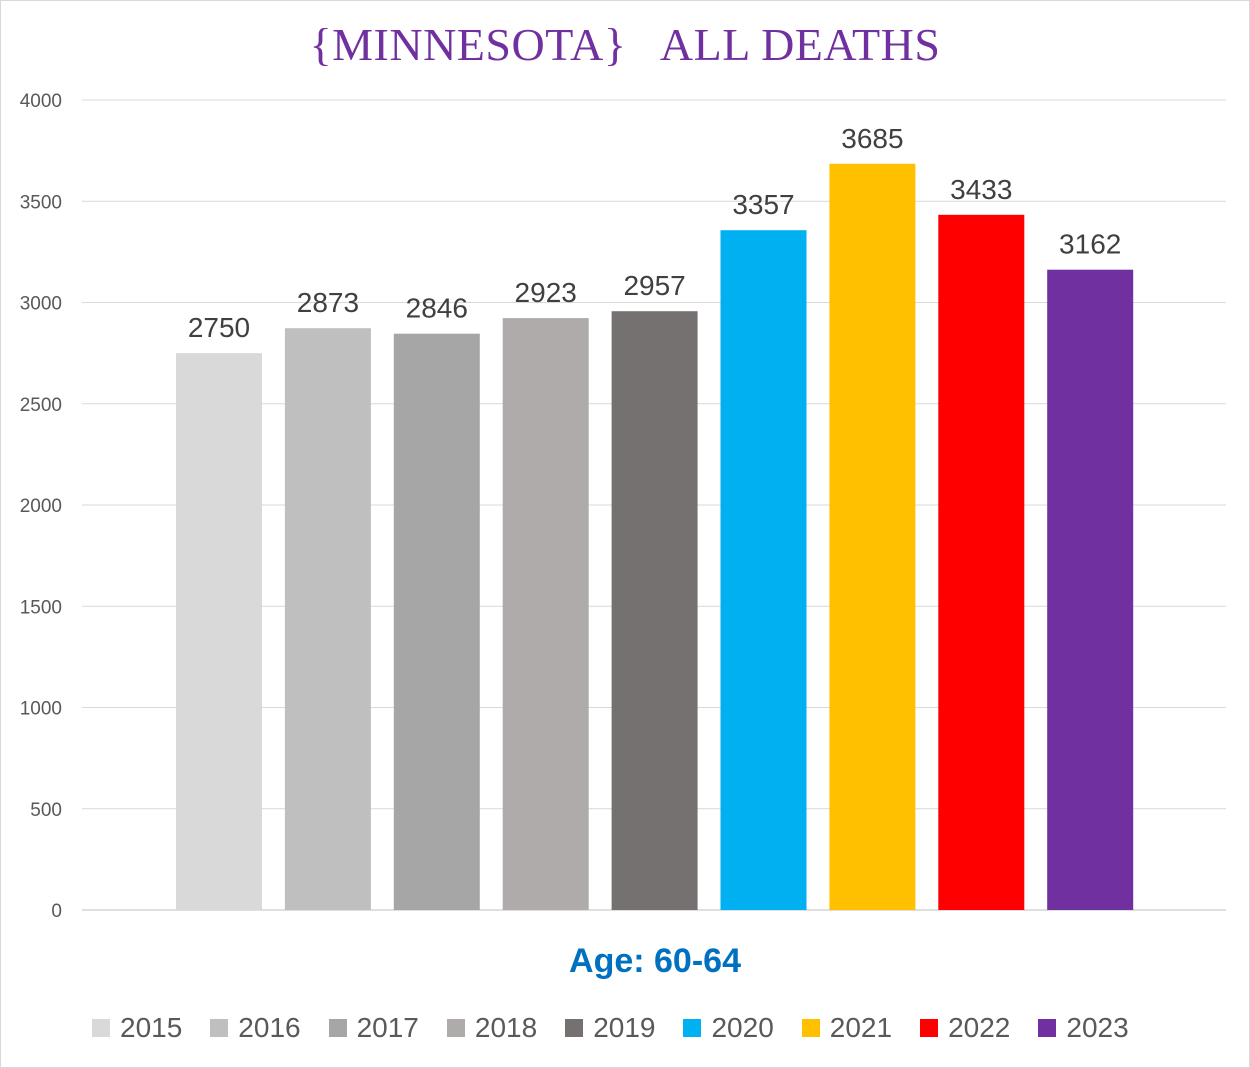 Image resolution: width=1250 pixels, height=1068 pixels. I want to click on data-label-2019: 2957, so click(654, 285).